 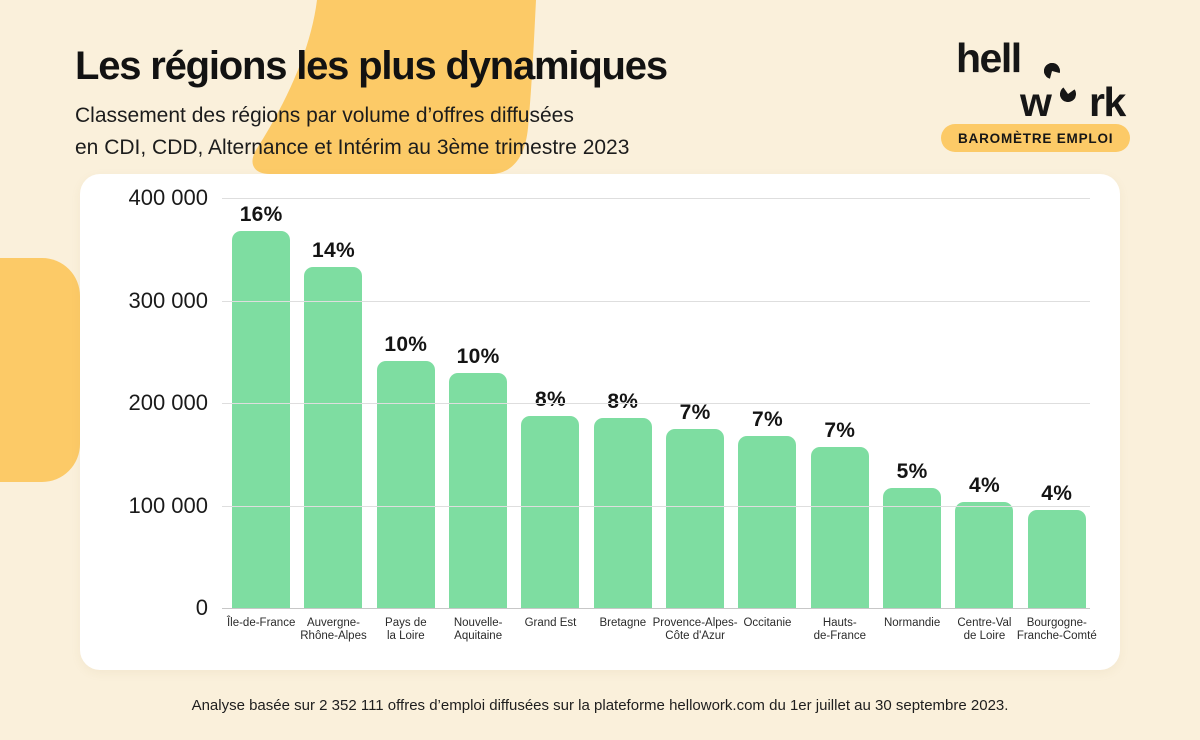 What do you see at coordinates (168, 505) in the screenshot?
I see `y-axis-tick-label: 100 000` at bounding box center [168, 505].